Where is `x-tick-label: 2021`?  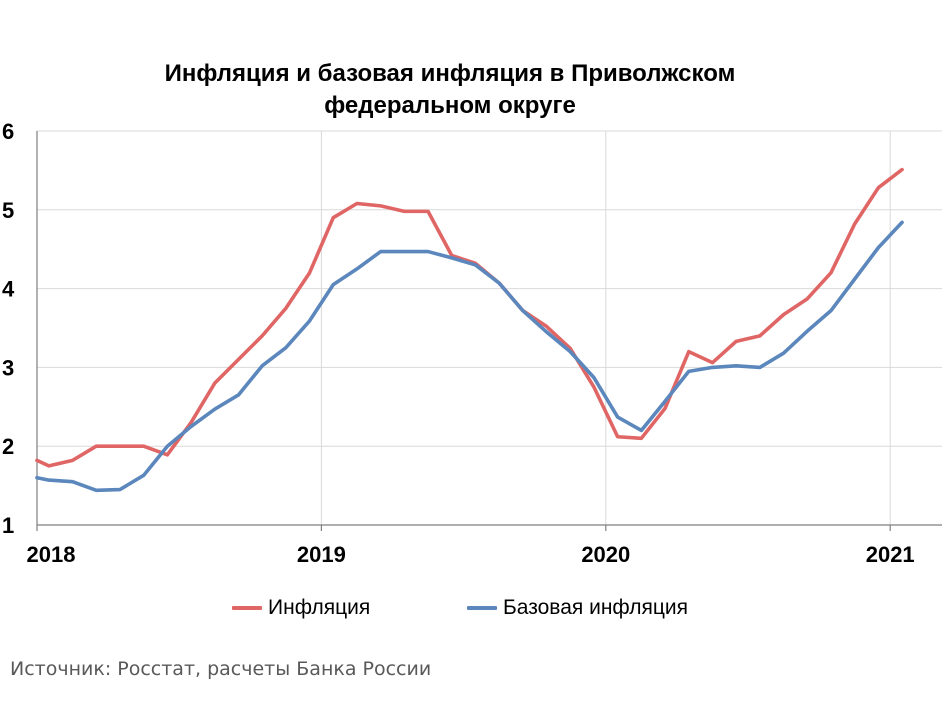
x-tick-label: 2021 is located at coordinates (890, 554).